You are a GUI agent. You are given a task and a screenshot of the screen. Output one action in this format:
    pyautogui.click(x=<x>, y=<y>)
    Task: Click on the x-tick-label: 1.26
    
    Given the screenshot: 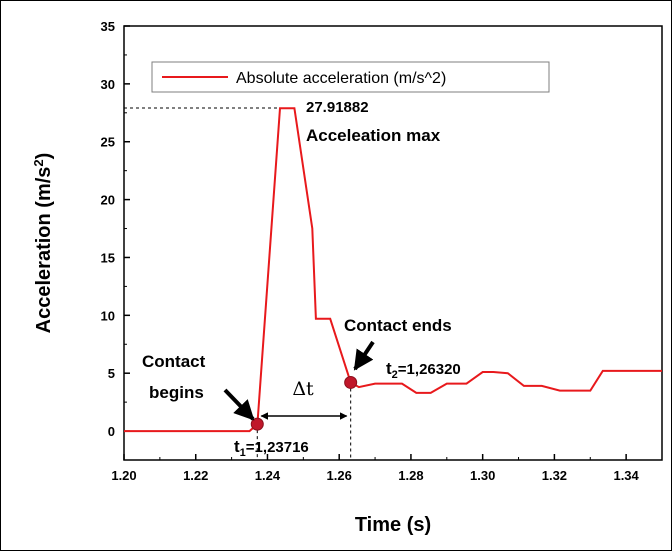 What is the action you would take?
    pyautogui.click(x=339, y=475)
    